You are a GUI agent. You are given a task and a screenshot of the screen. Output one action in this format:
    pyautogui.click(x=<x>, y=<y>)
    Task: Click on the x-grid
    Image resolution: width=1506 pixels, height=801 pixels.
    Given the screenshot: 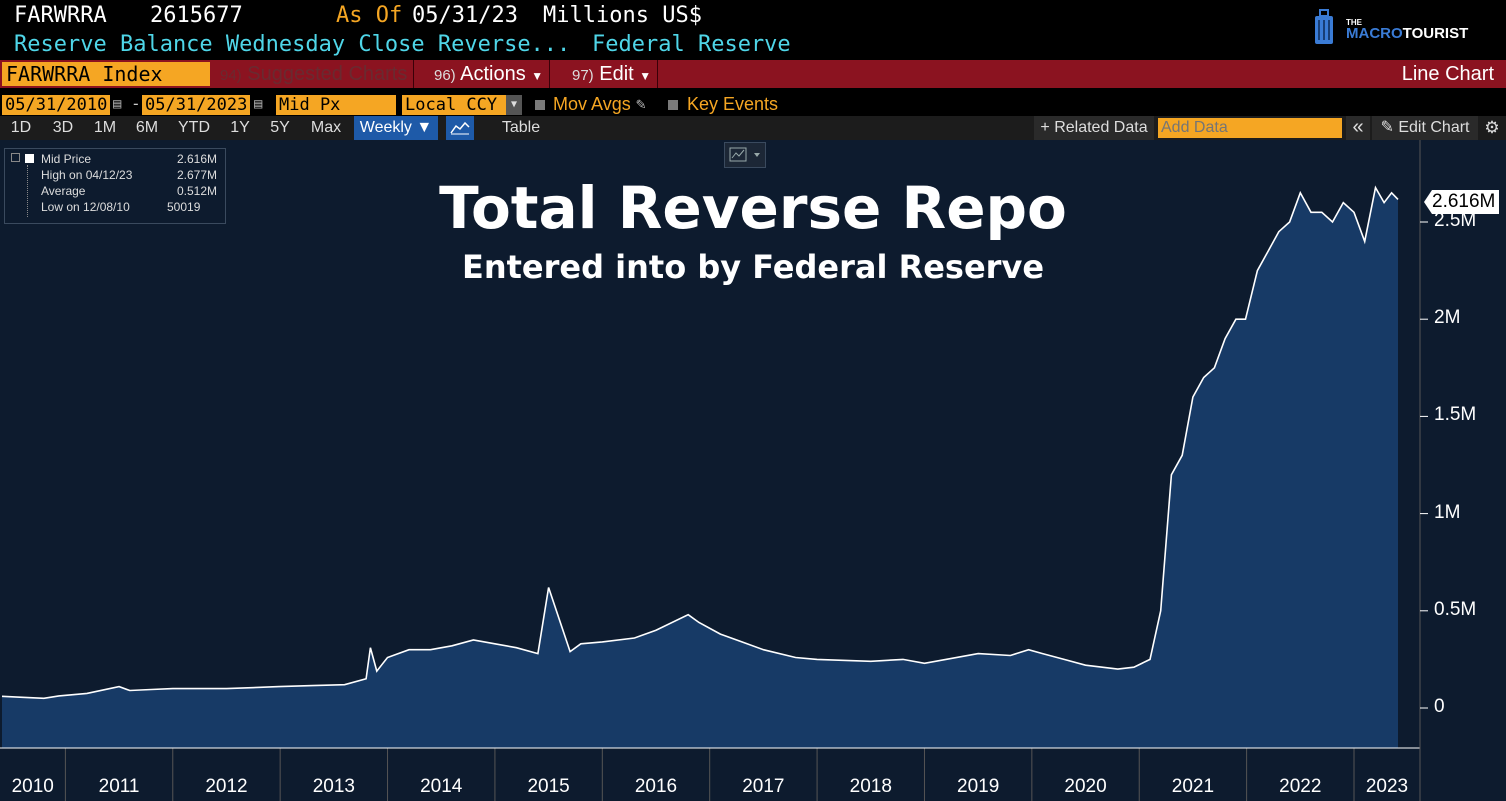 What is the action you would take?
    pyautogui.click(x=709, y=774)
    